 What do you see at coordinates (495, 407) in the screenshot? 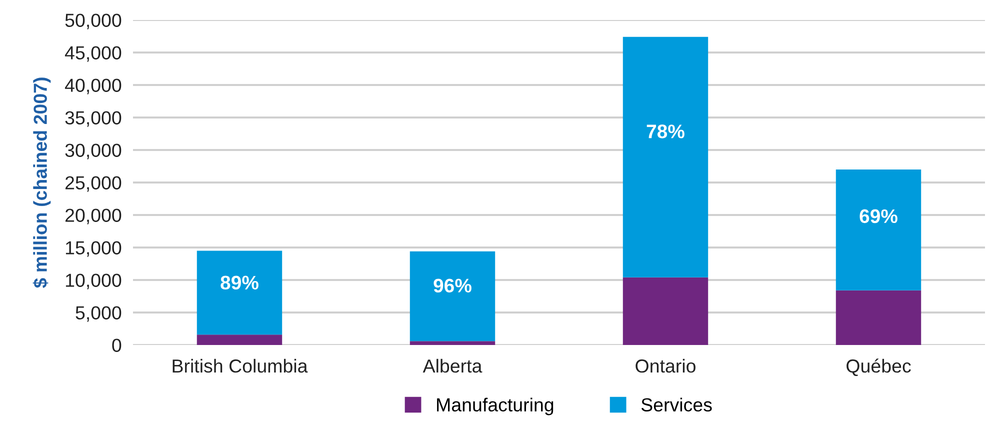
I see `legend-label: Manufacturing` at bounding box center [495, 407].